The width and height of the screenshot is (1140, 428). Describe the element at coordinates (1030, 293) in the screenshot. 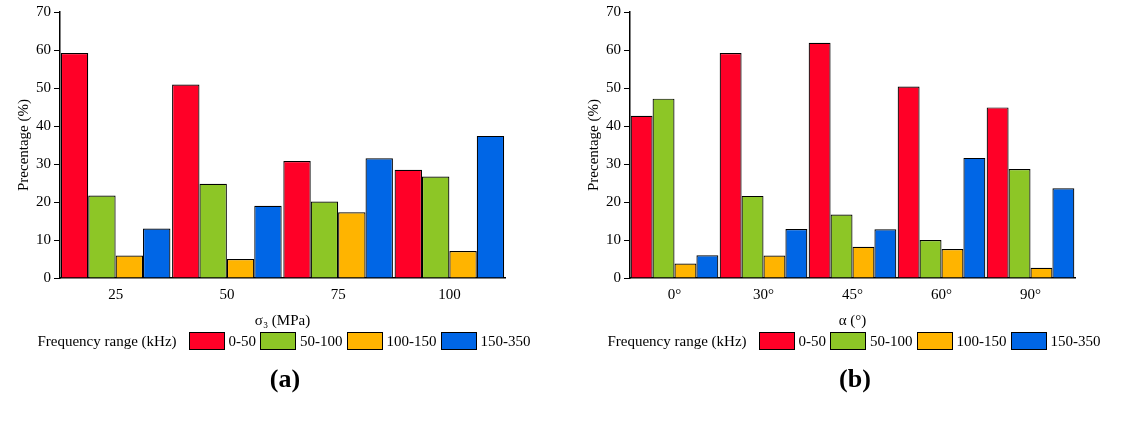

I see `x-tick-label: 90°` at that location.